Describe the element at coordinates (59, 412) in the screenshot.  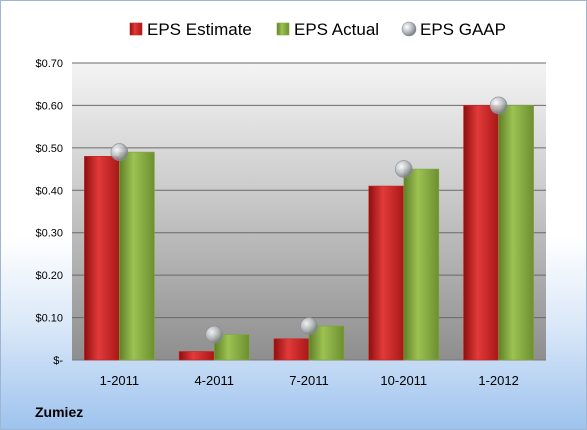
I see `company-name: Zumiez` at that location.